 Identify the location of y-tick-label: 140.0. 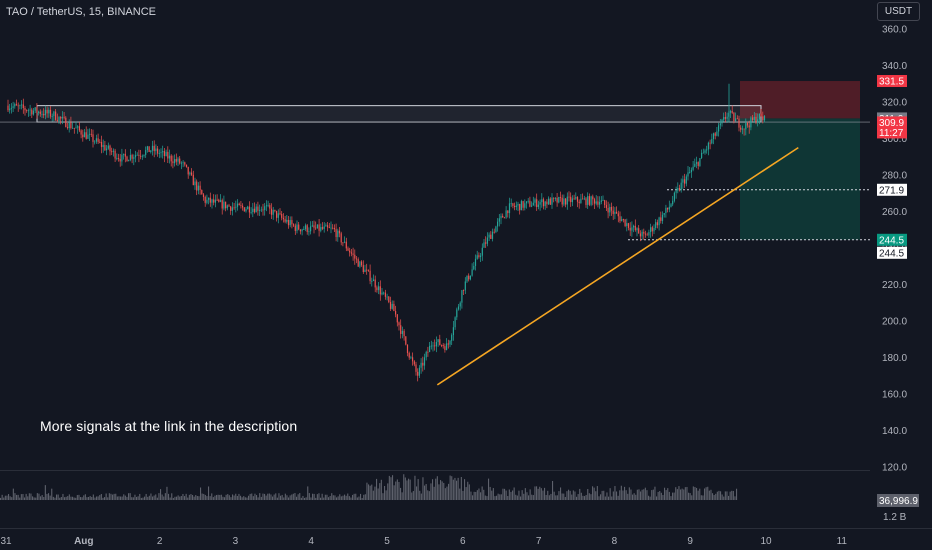
(894, 431).